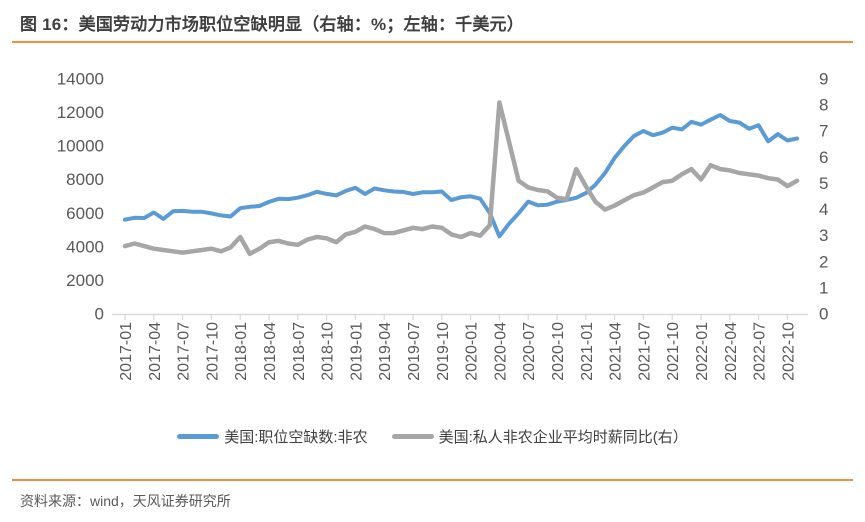 The height and width of the screenshot is (522, 865). Describe the element at coordinates (85, 179) in the screenshot. I see `y-axis-label-left: 8000` at that location.